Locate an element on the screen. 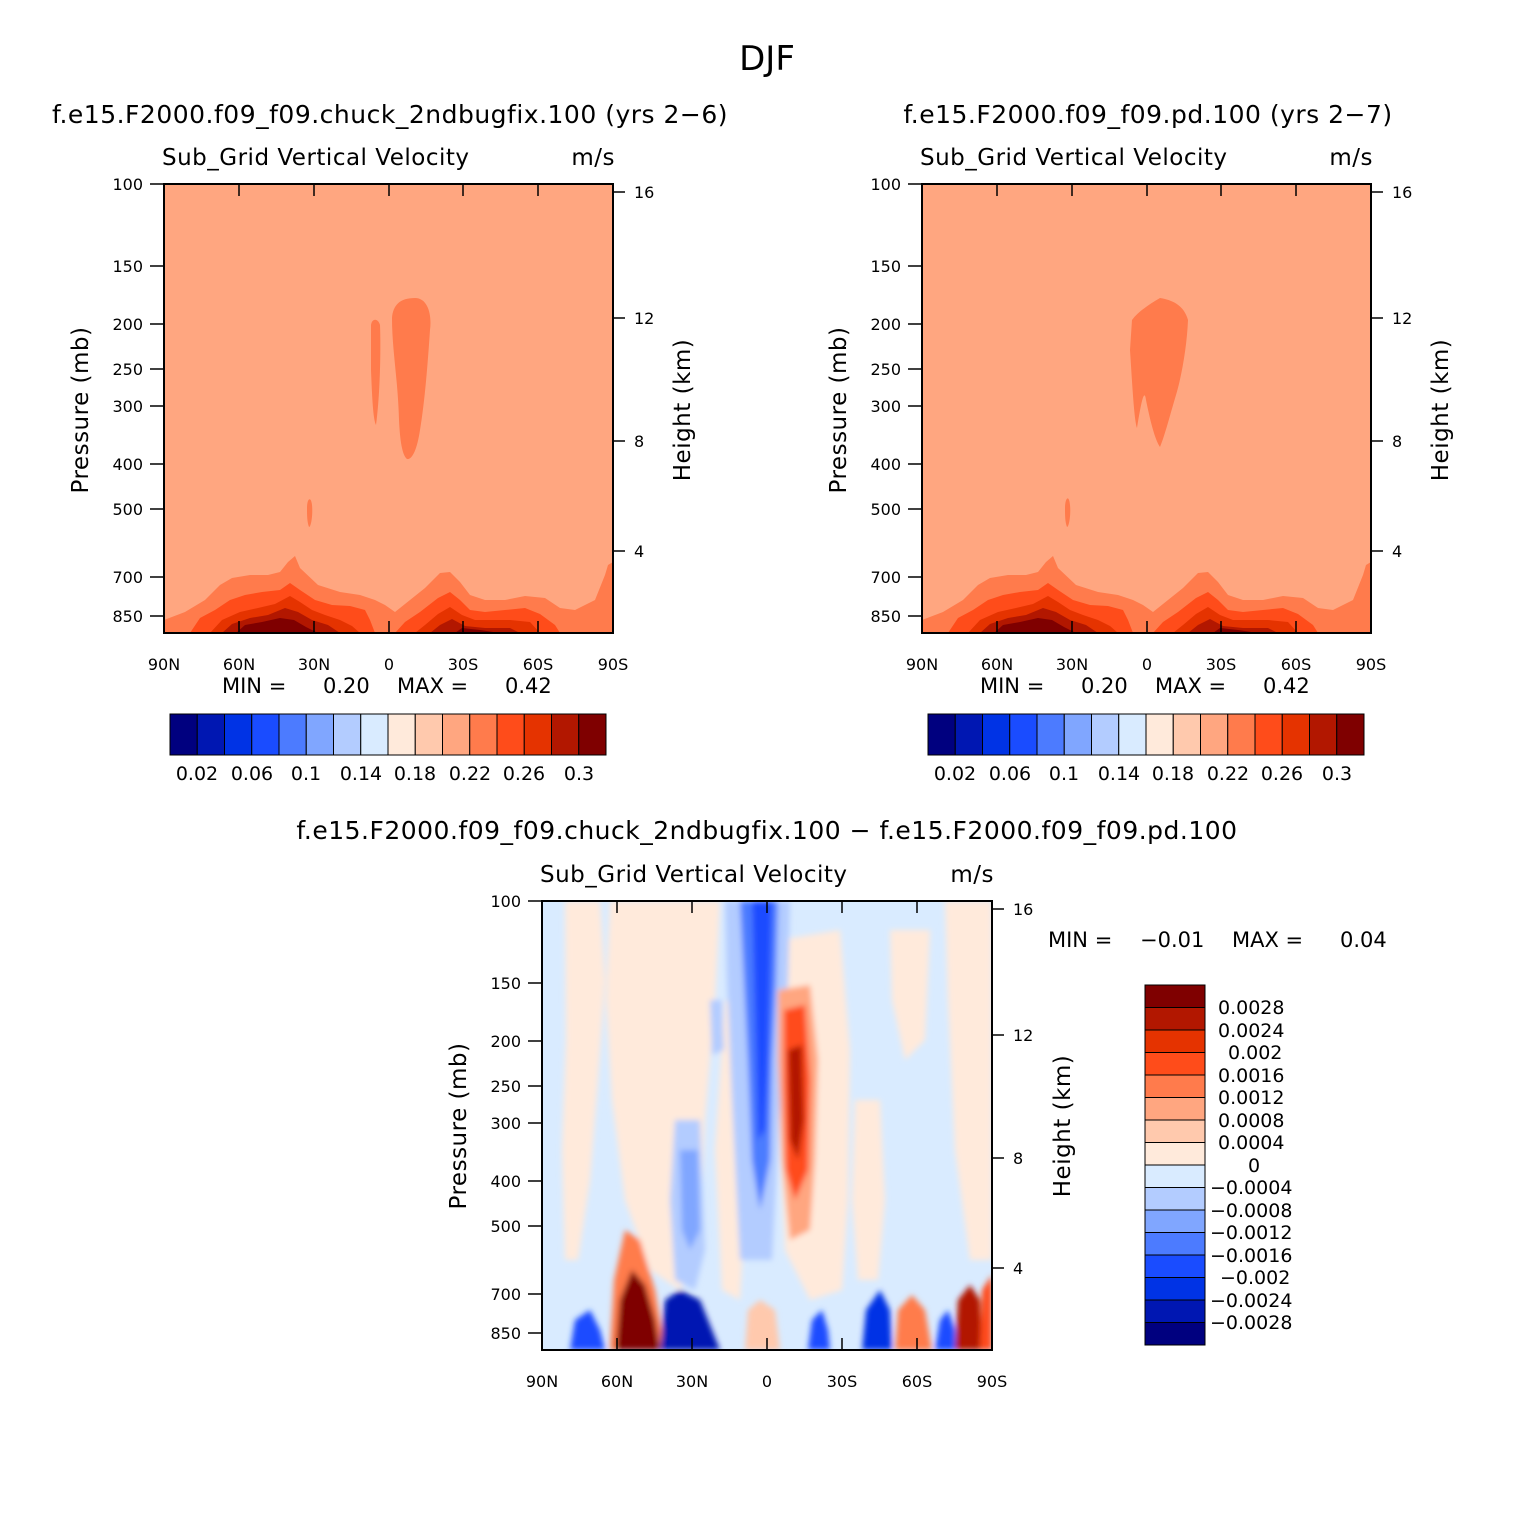  y-tick-label: 700 is located at coordinates (885, 577).